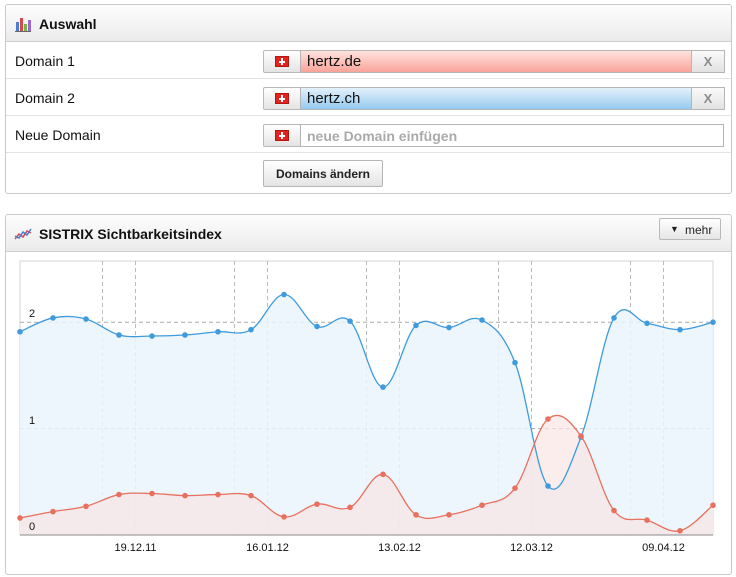  I want to click on new-domain-row: Neue Domain, so click(368, 134).